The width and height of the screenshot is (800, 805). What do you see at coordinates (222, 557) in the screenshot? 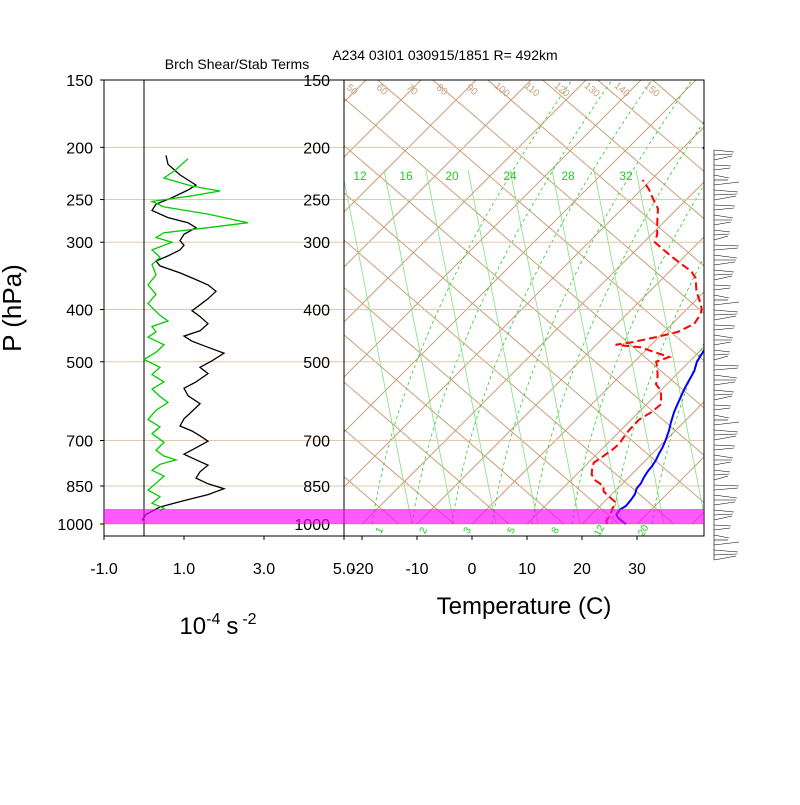
I see `left-x-tick-labels: -1.0 1.0 3.0 5.0` at bounding box center [222, 557].